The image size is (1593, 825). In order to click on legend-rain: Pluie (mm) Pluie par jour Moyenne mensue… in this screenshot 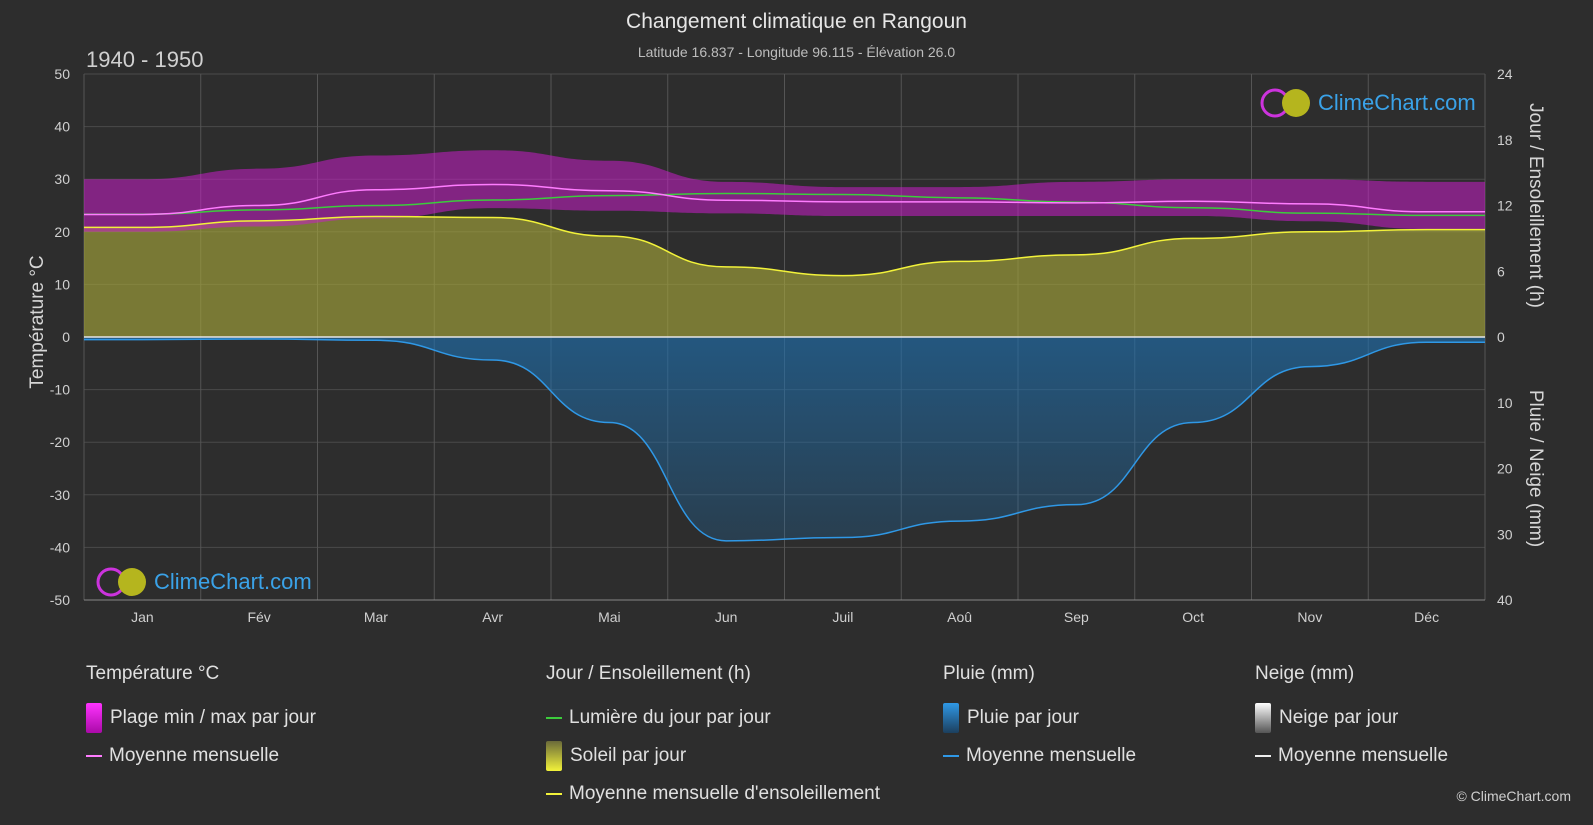, I will do `click(1039, 719)`.